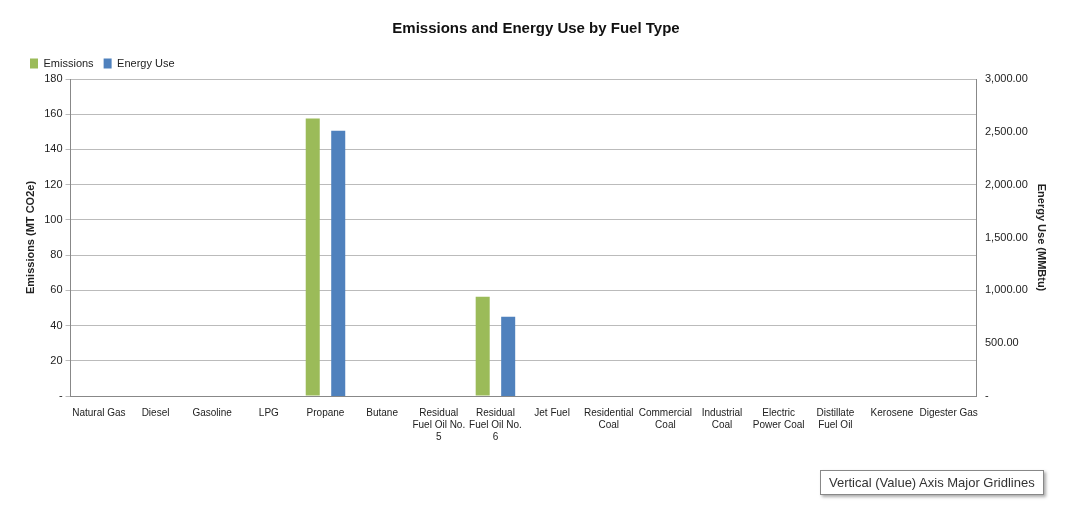 The width and height of the screenshot is (1072, 506). I want to click on y-tick-label: -, so click(60, 395).